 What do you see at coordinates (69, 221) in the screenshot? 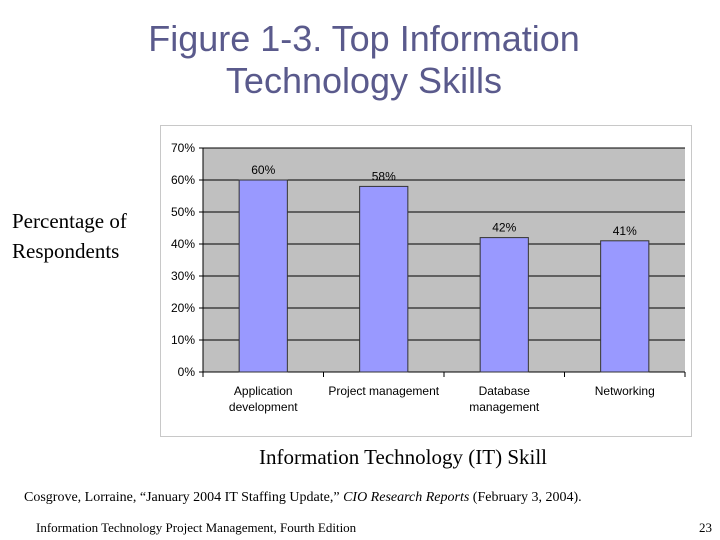
I see `y-axis-label-line-1: Percentage of` at bounding box center [69, 221].